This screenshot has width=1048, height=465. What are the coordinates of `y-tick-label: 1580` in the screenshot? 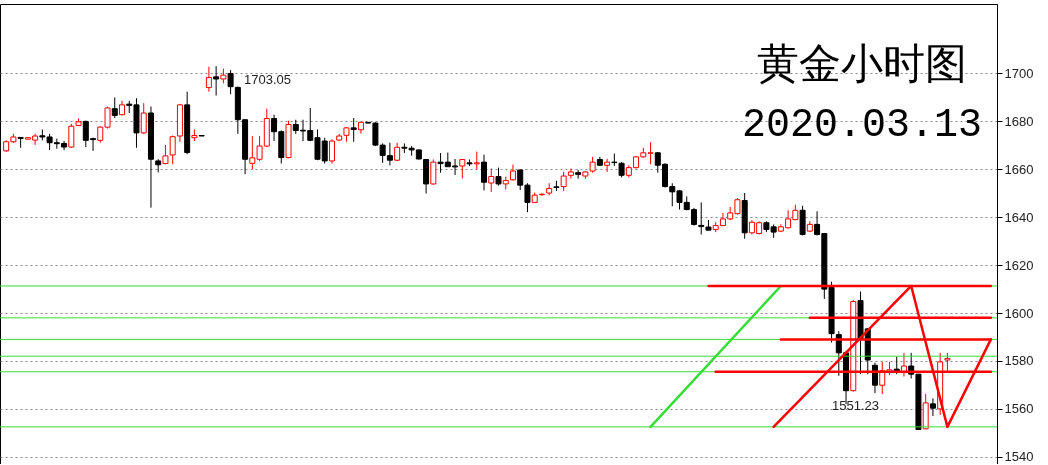 It's located at (1019, 361).